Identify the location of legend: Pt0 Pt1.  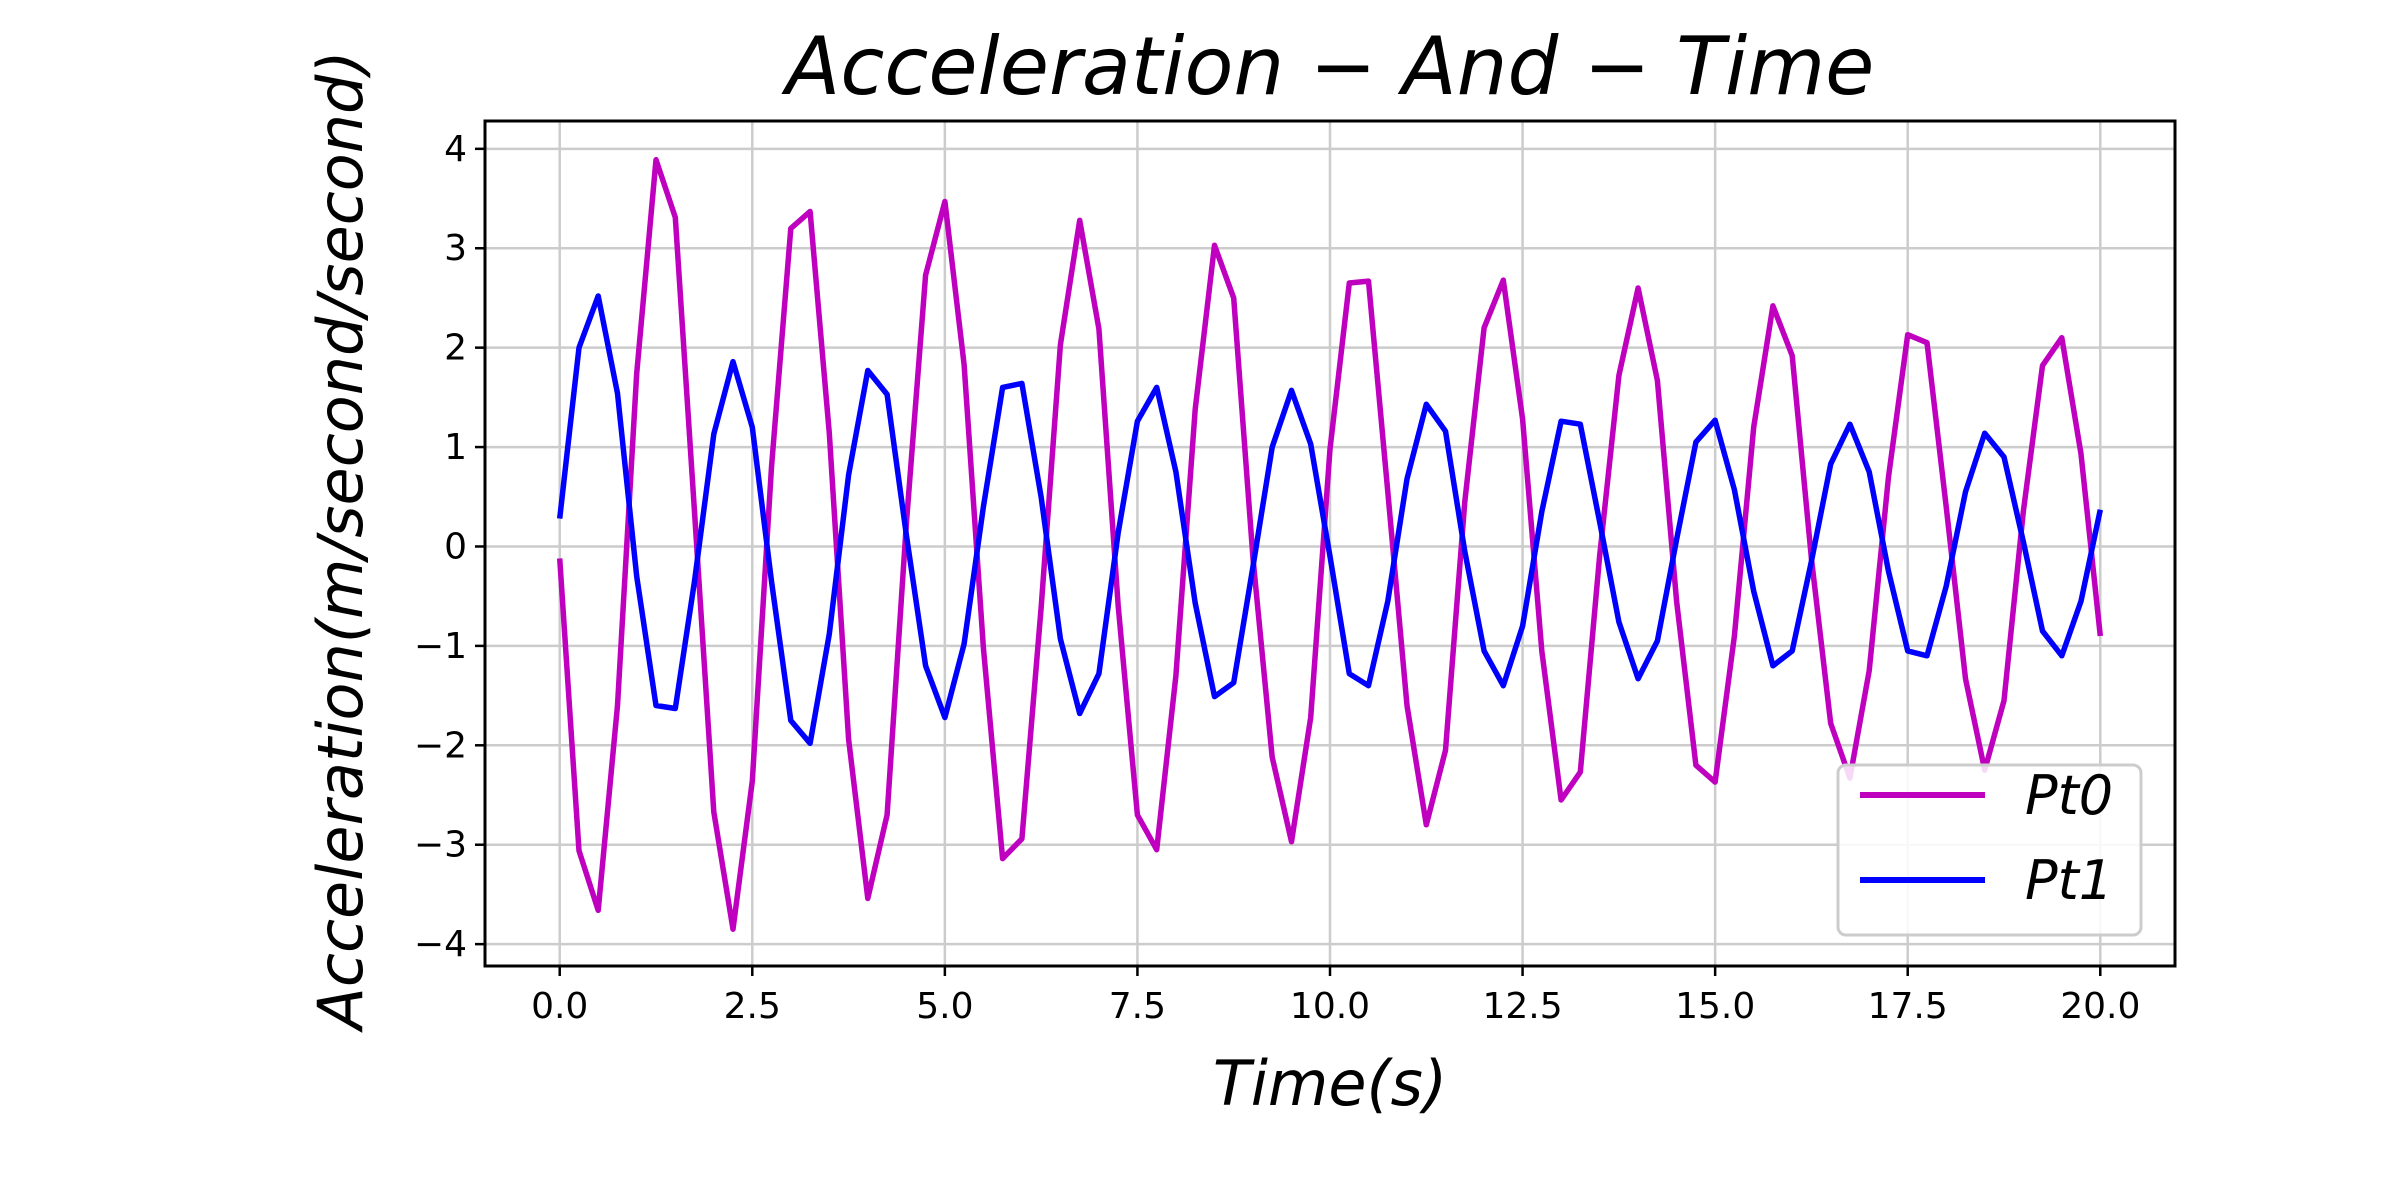
(1989, 850).